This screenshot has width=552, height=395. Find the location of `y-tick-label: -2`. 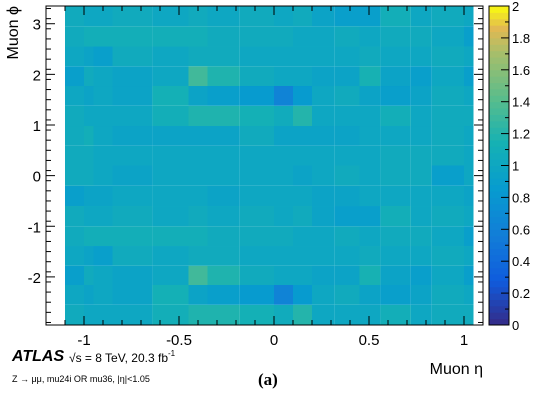

y-tick-label: -2 is located at coordinates (34, 278).